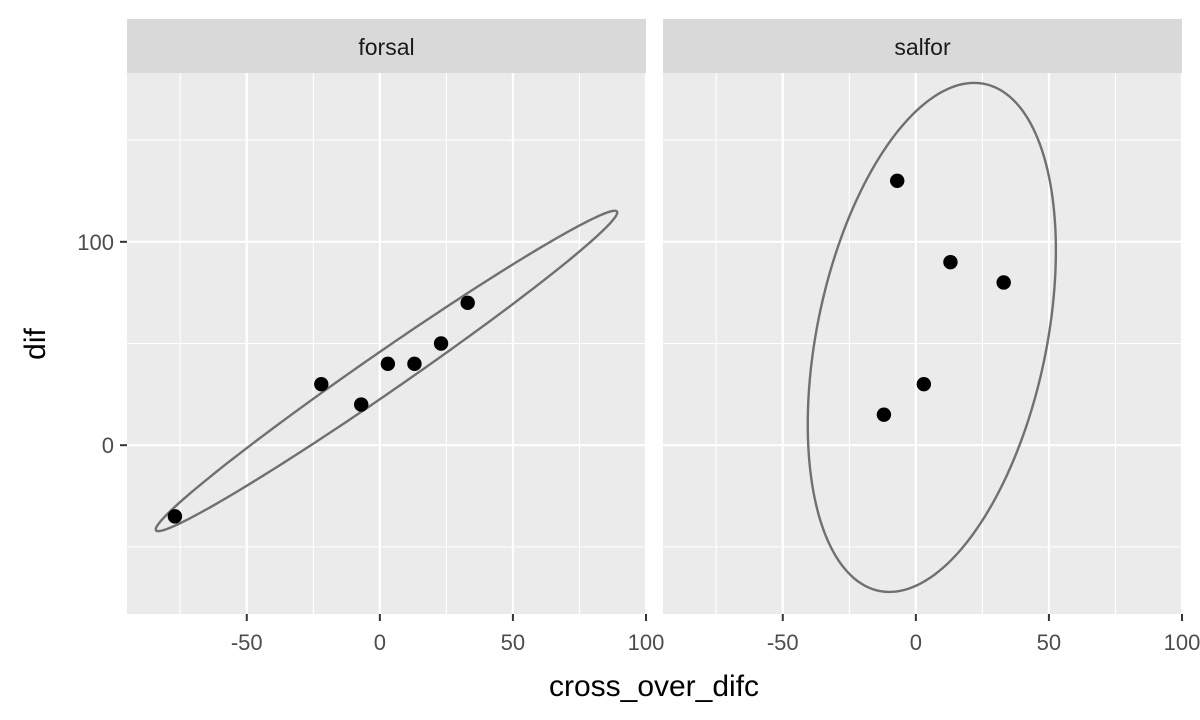  I want to click on x-axis-salfor: -50 0 50 100, so click(983, 634).